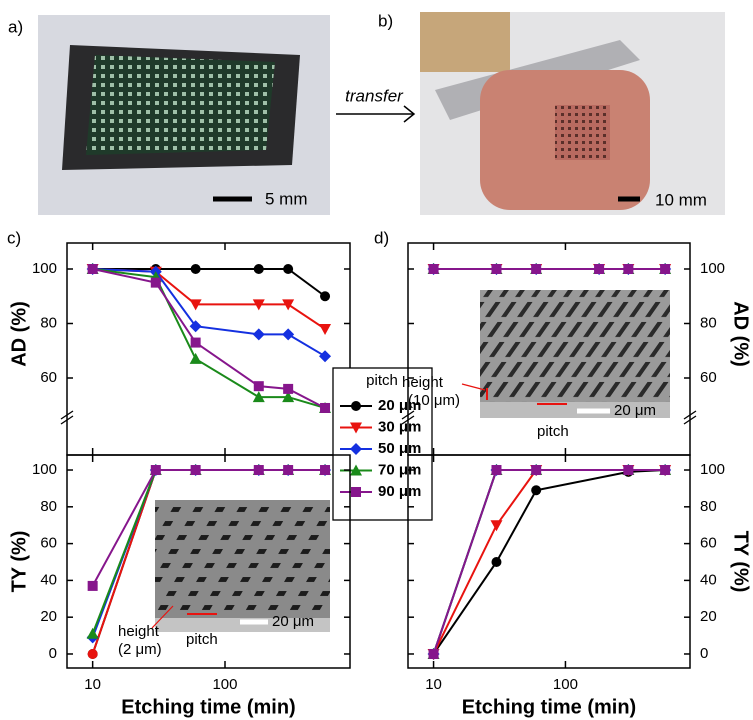 This screenshot has height=720, width=753. Describe the element at coordinates (381, 237) in the screenshot. I see `panel-label: d)` at that location.